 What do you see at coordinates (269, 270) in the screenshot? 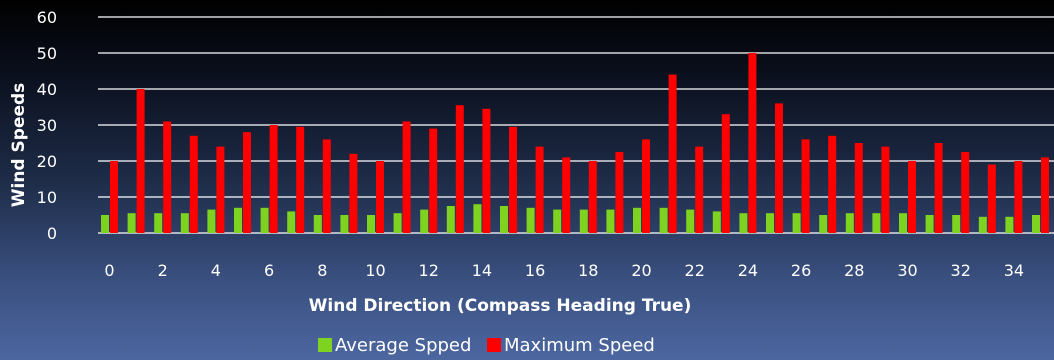
I see `x-tick-label-6: 6` at bounding box center [269, 270].